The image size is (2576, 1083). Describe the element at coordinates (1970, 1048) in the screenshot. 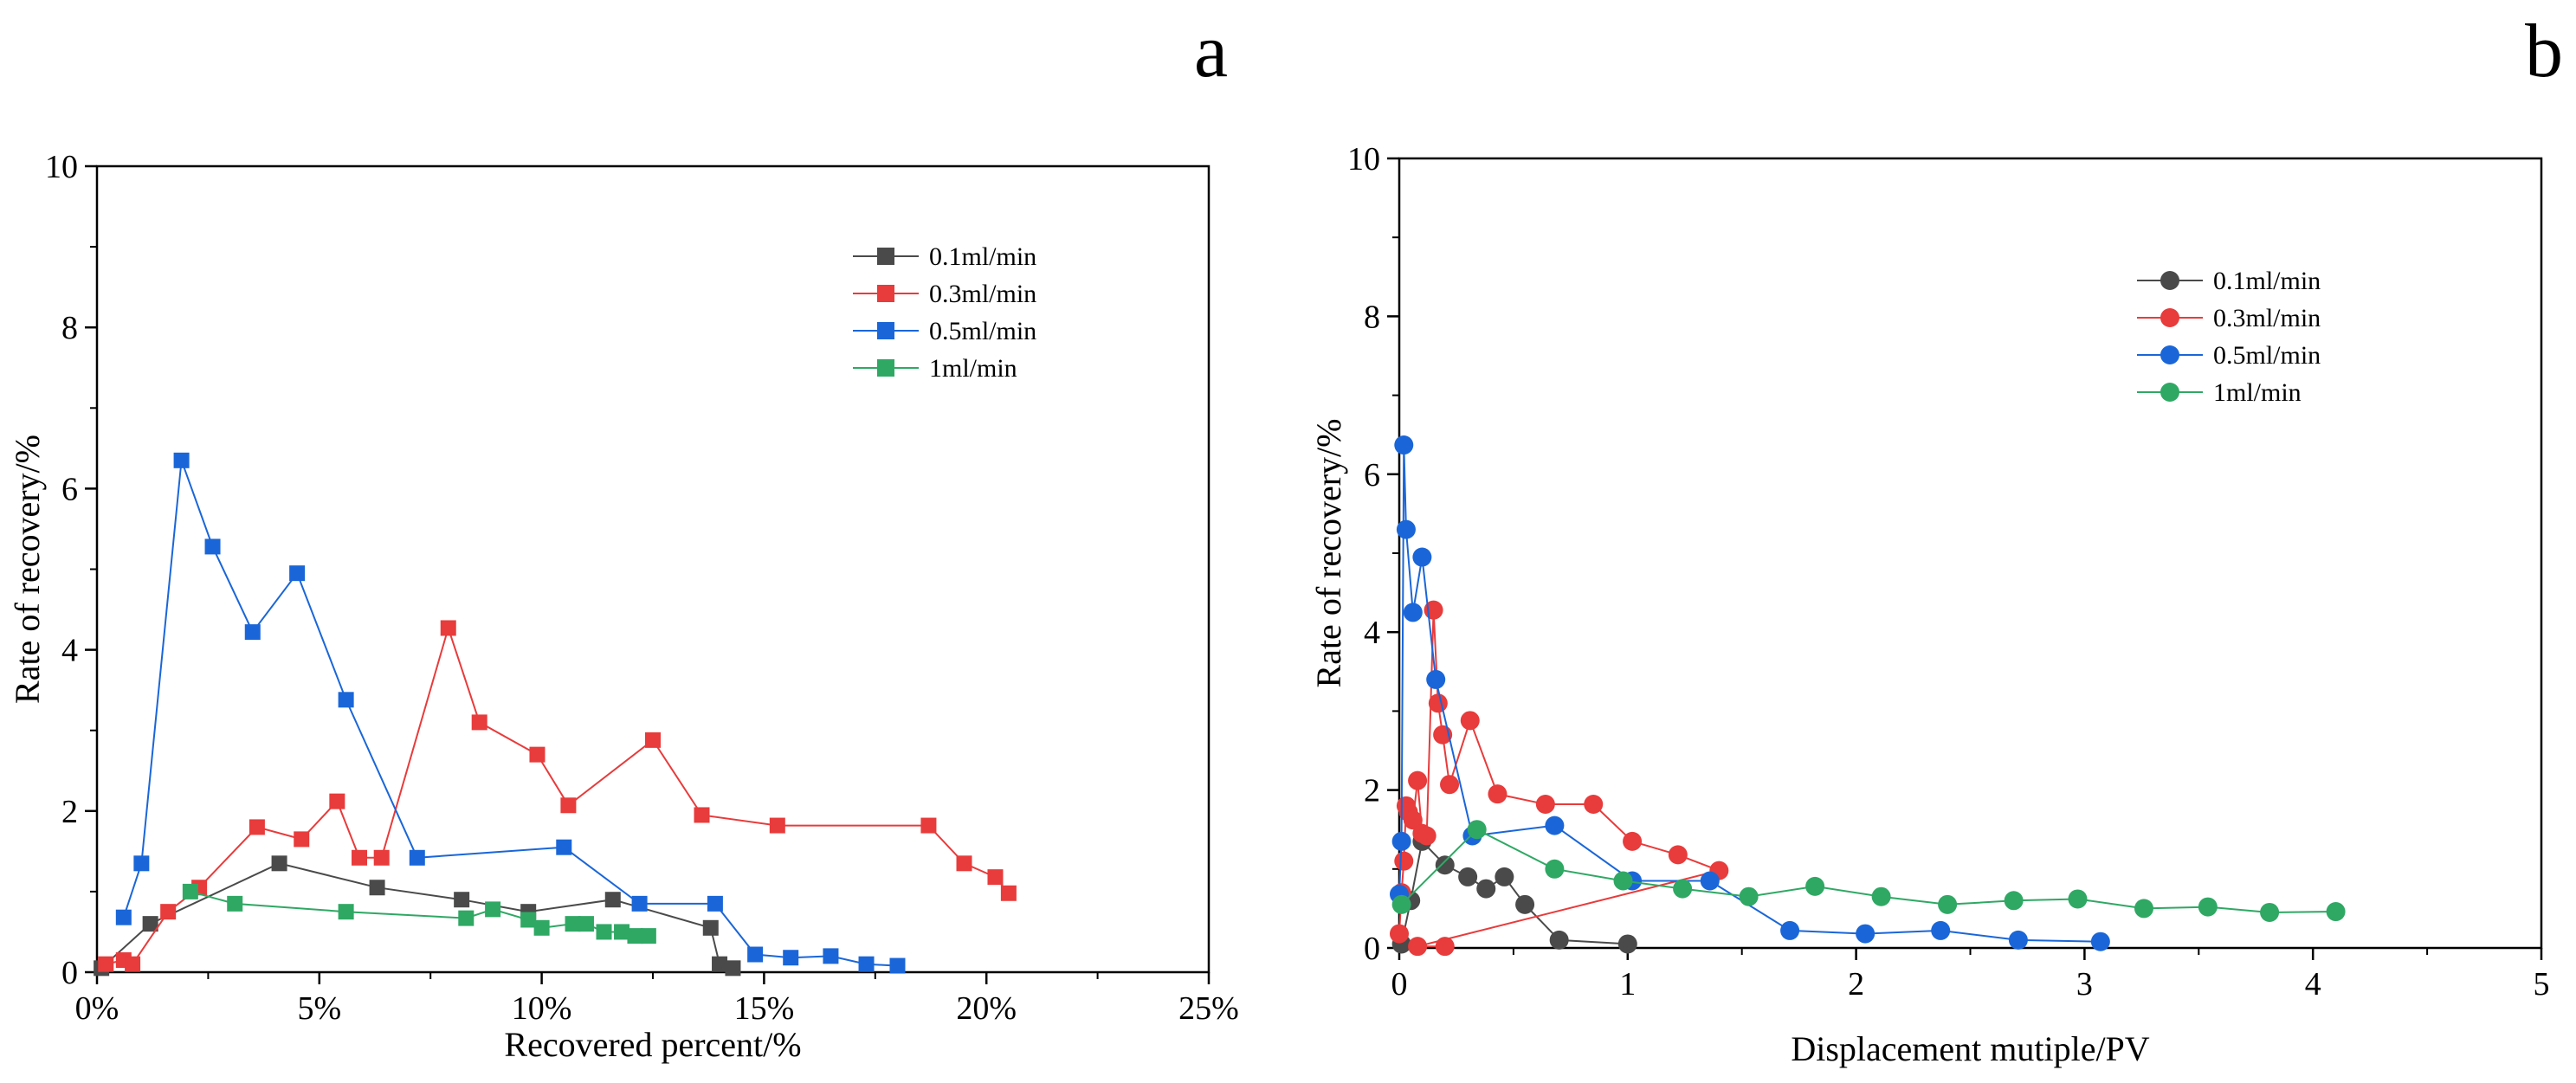

I see `x-axis-title: Displacement mutiple/PV` at that location.